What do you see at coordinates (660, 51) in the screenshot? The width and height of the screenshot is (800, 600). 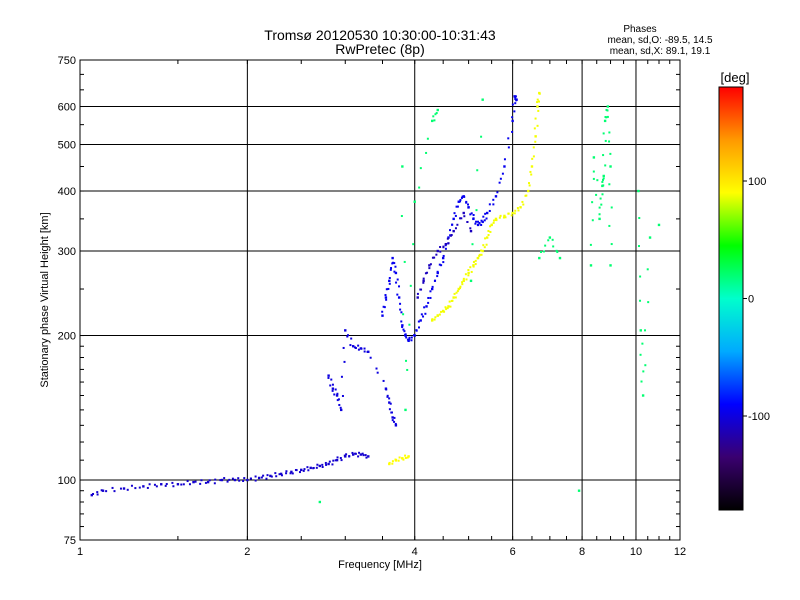 I see `phase-box-x-mode: mean, sd,X: 89.1, 19.1` at bounding box center [660, 51].